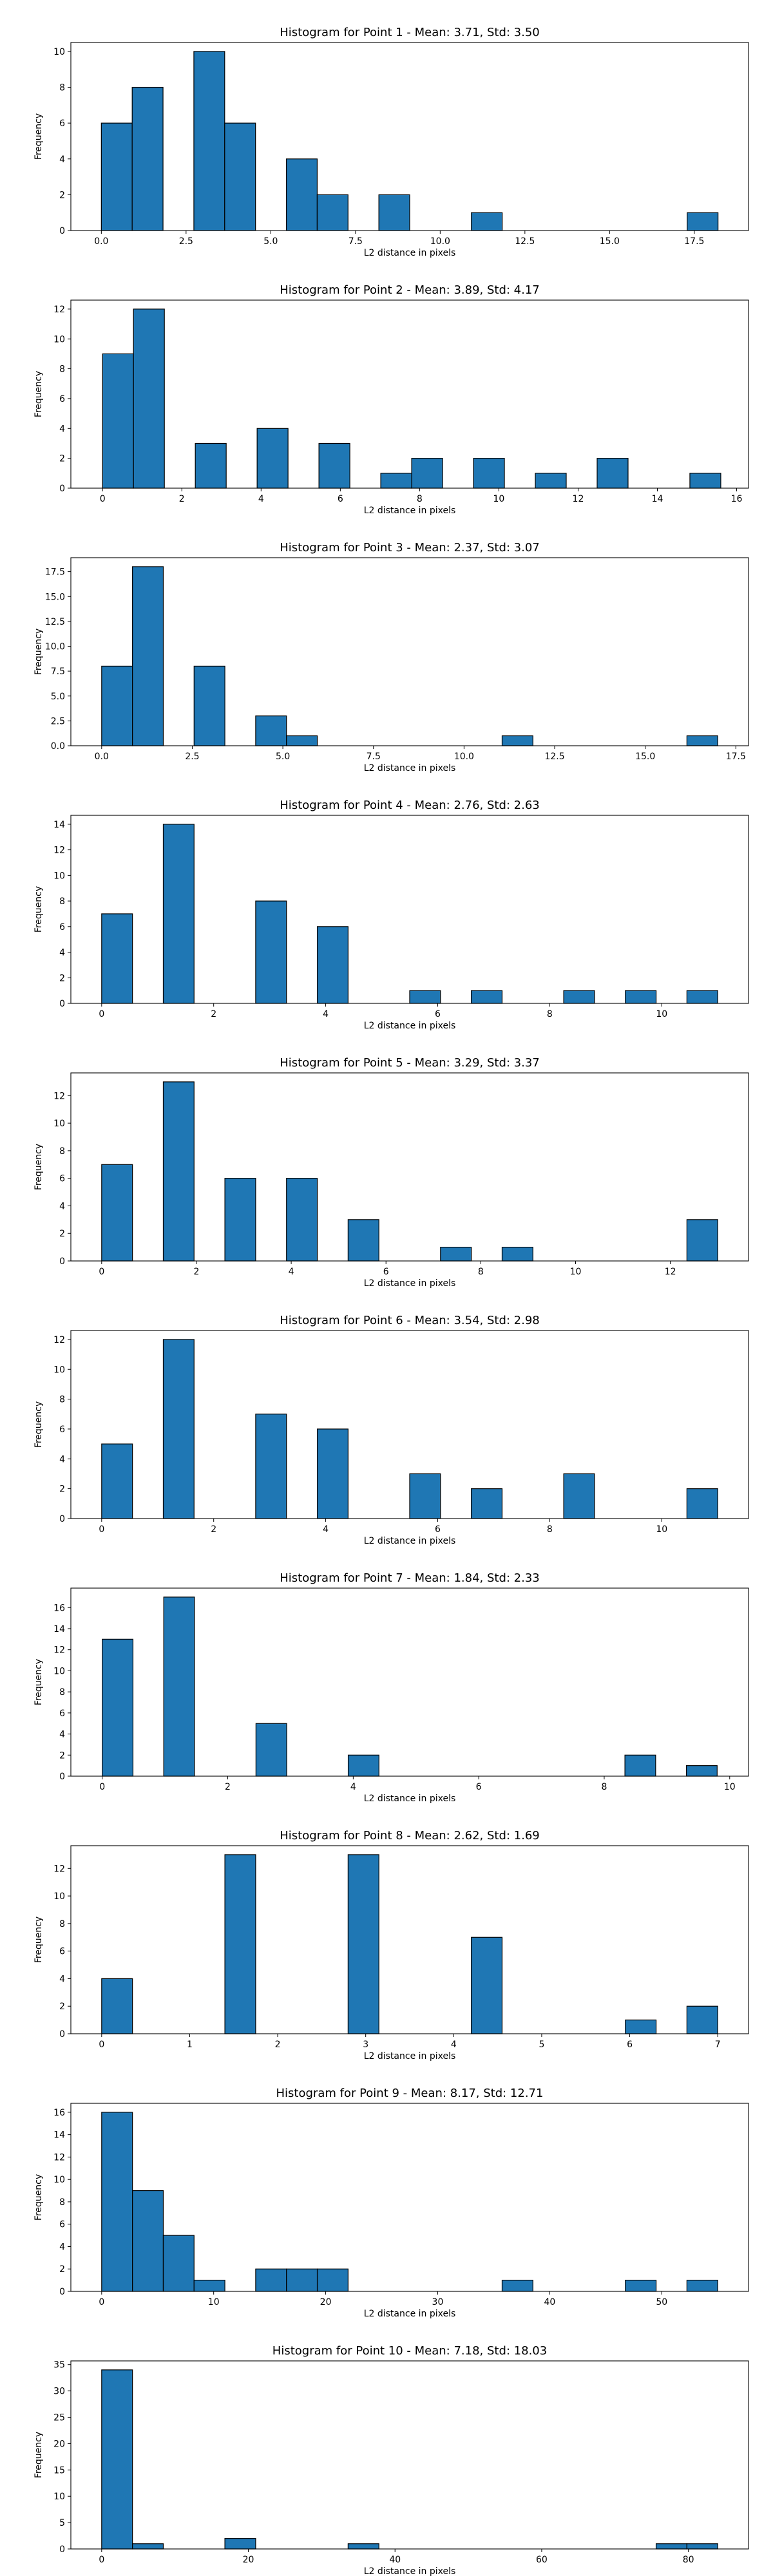 The width and height of the screenshot is (773, 2576). Describe the element at coordinates (542, 2560) in the screenshot. I see `x-tick-label: 60` at that location.